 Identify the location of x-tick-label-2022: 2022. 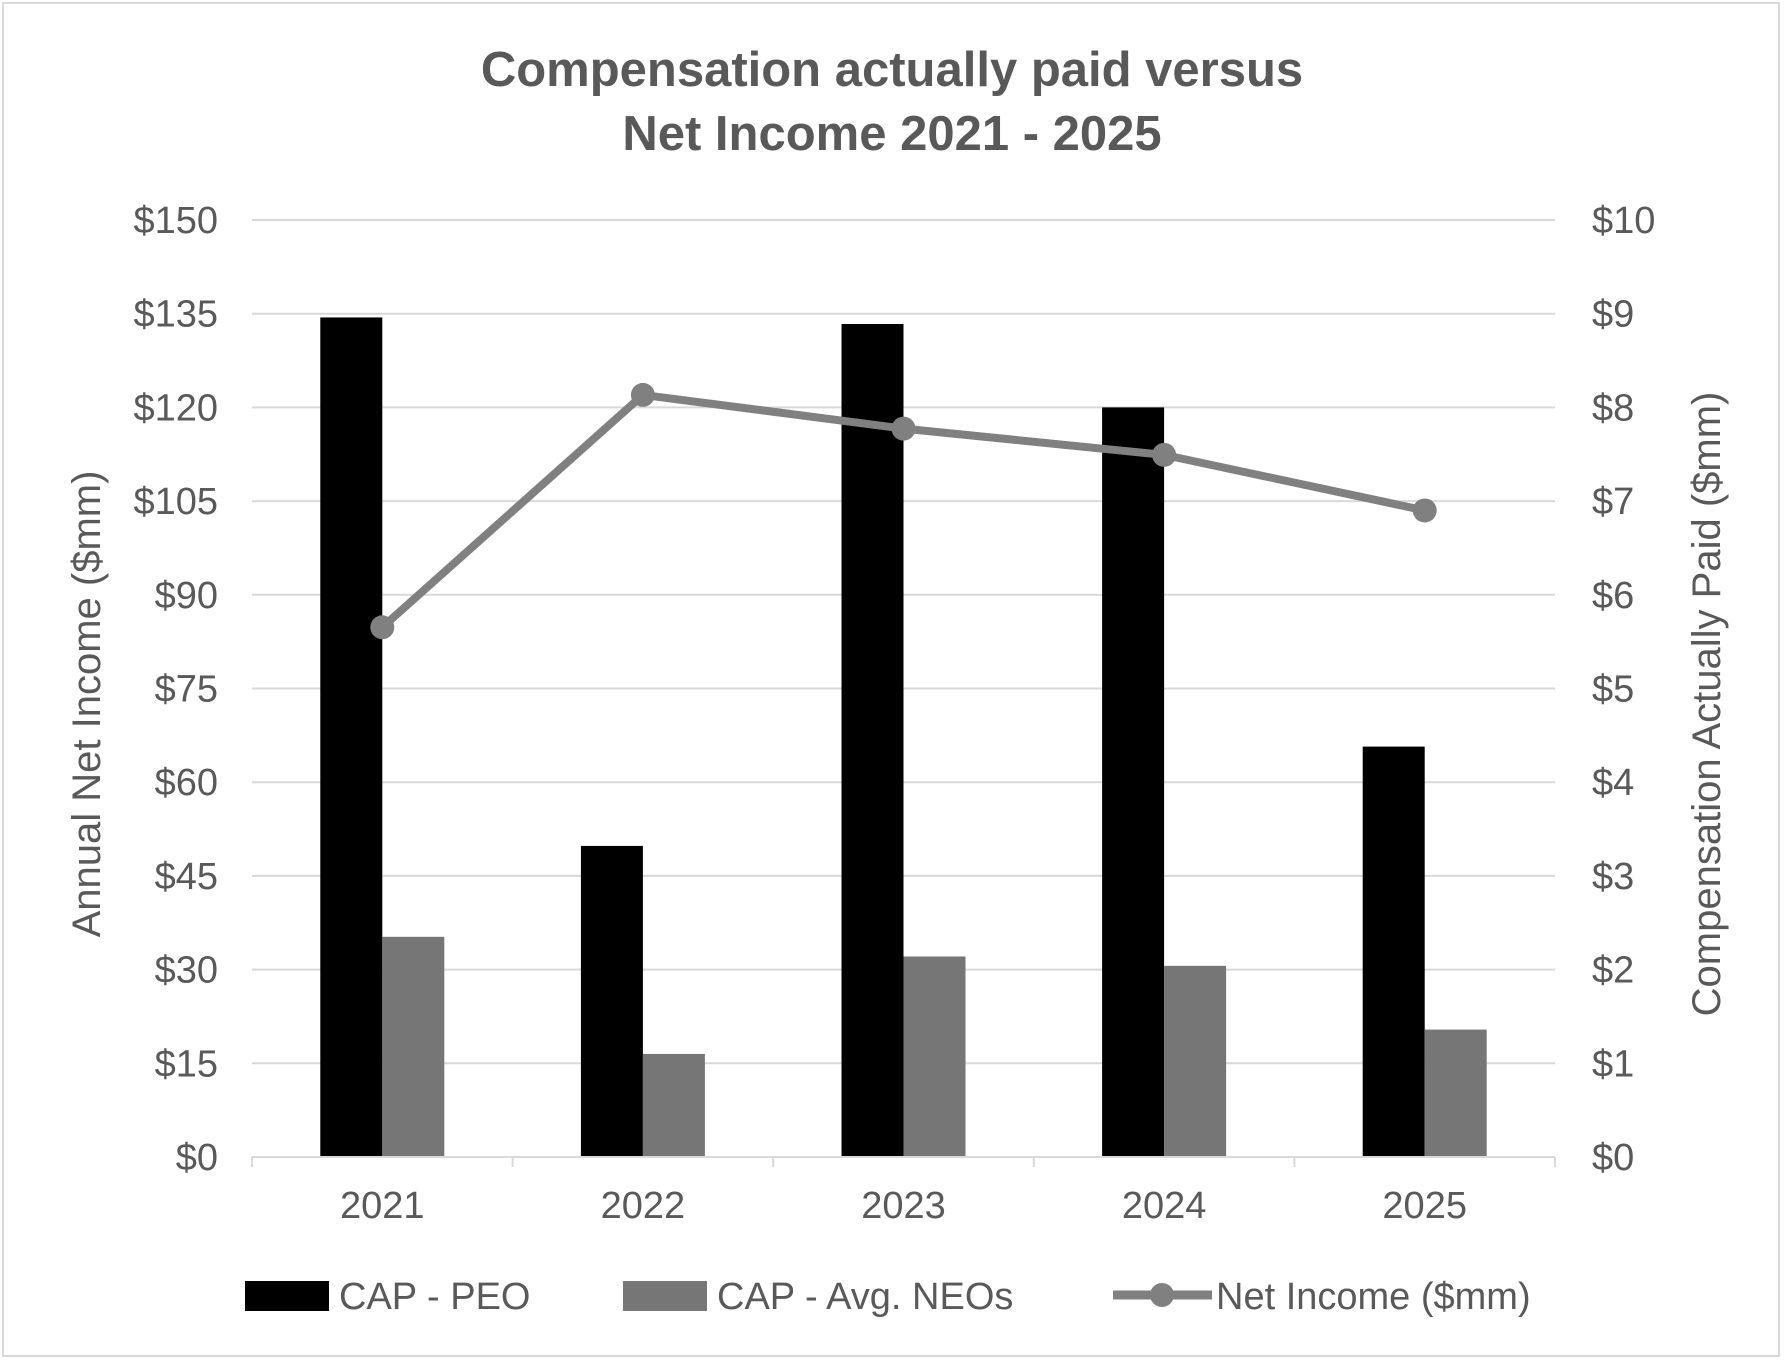
(643, 1206).